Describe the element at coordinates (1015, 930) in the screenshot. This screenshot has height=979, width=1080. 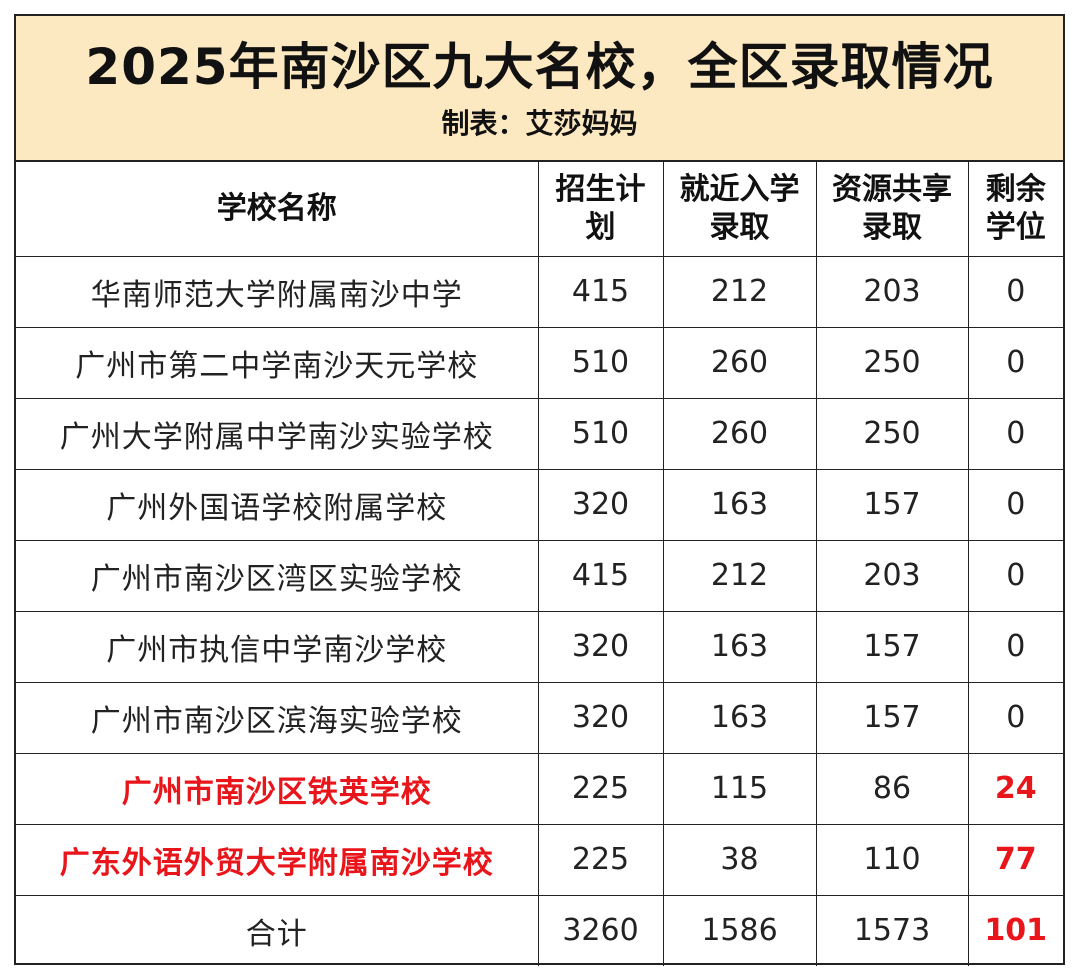
I see `total-remaining-cell: 101` at that location.